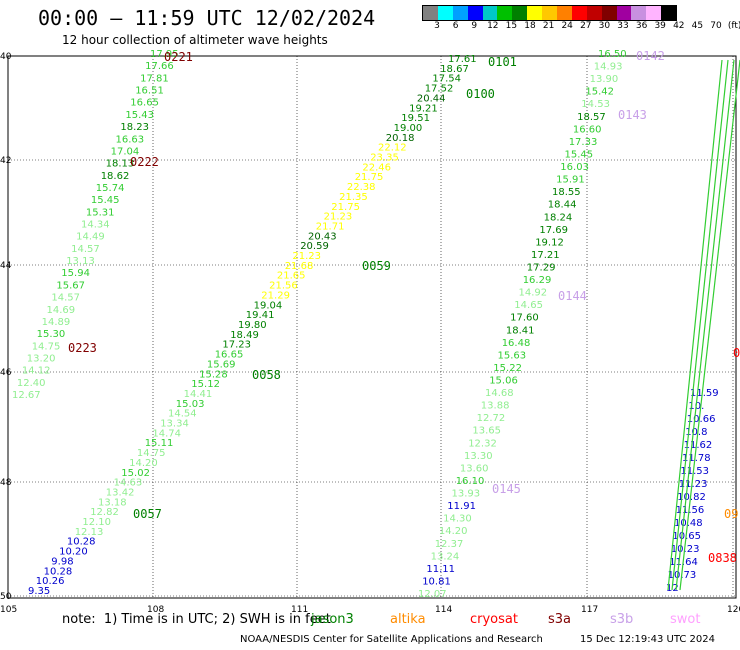 This screenshot has width=740, height=650. I want to click on wave-height-value: 10.48, so click(688, 523).